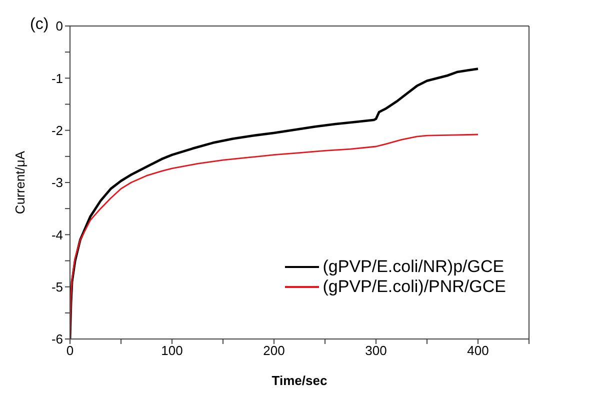 The width and height of the screenshot is (590, 397). I want to click on x-axis-title: Time/sec, so click(300, 380).